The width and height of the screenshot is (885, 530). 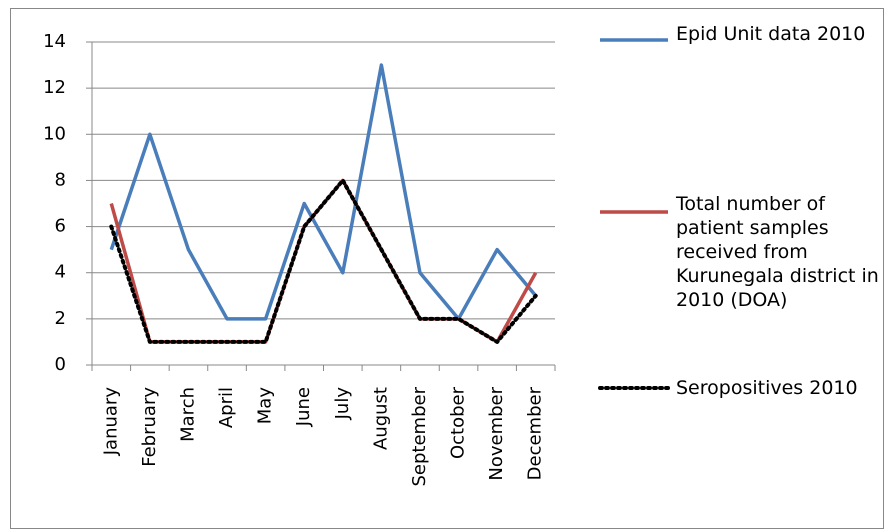 What do you see at coordinates (60, 226) in the screenshot?
I see `y-tick-label: 6` at bounding box center [60, 226].